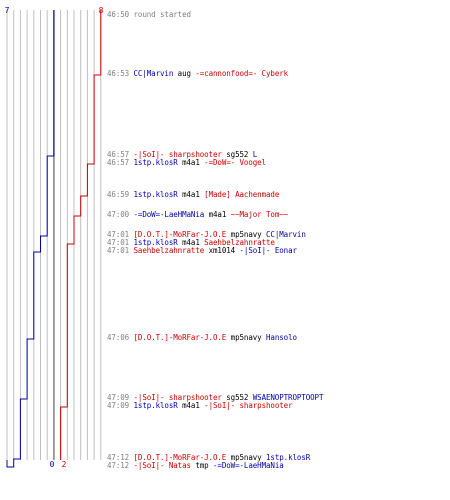 The height and width of the screenshot is (500, 450). What do you see at coordinates (162, 14) in the screenshot?
I see `event-message: round started` at bounding box center [162, 14].